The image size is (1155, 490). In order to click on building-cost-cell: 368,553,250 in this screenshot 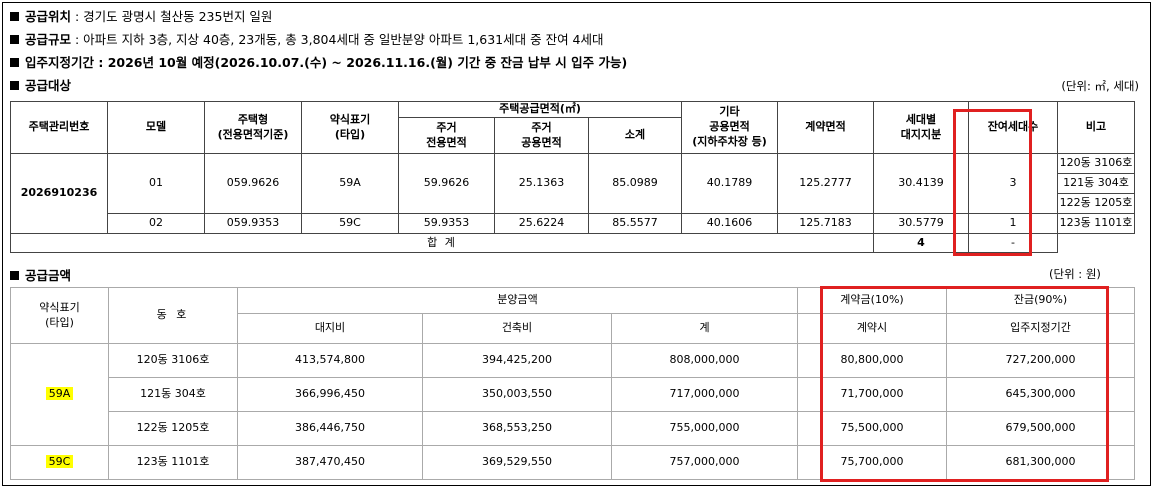, I will do `click(517, 428)`.